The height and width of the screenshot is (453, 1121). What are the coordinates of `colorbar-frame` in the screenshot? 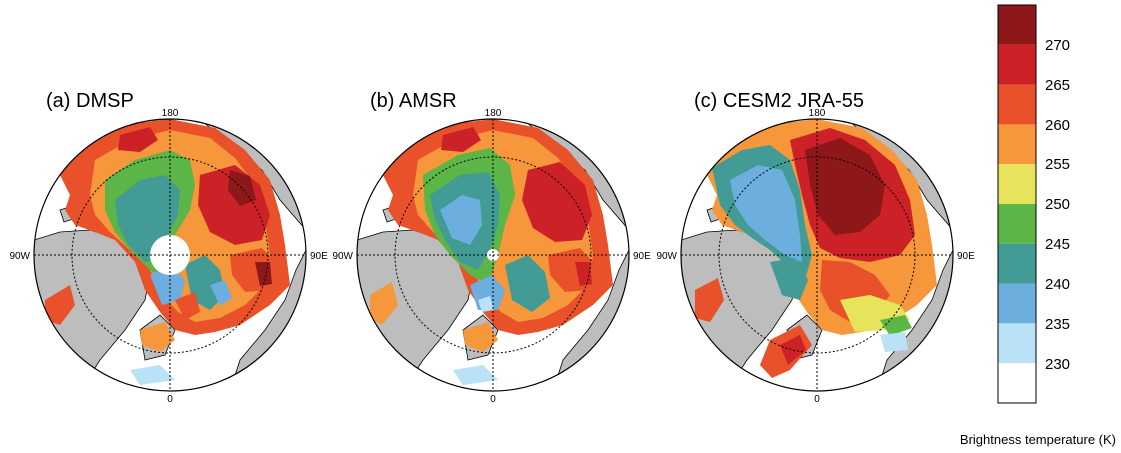 It's located at (1017, 204).